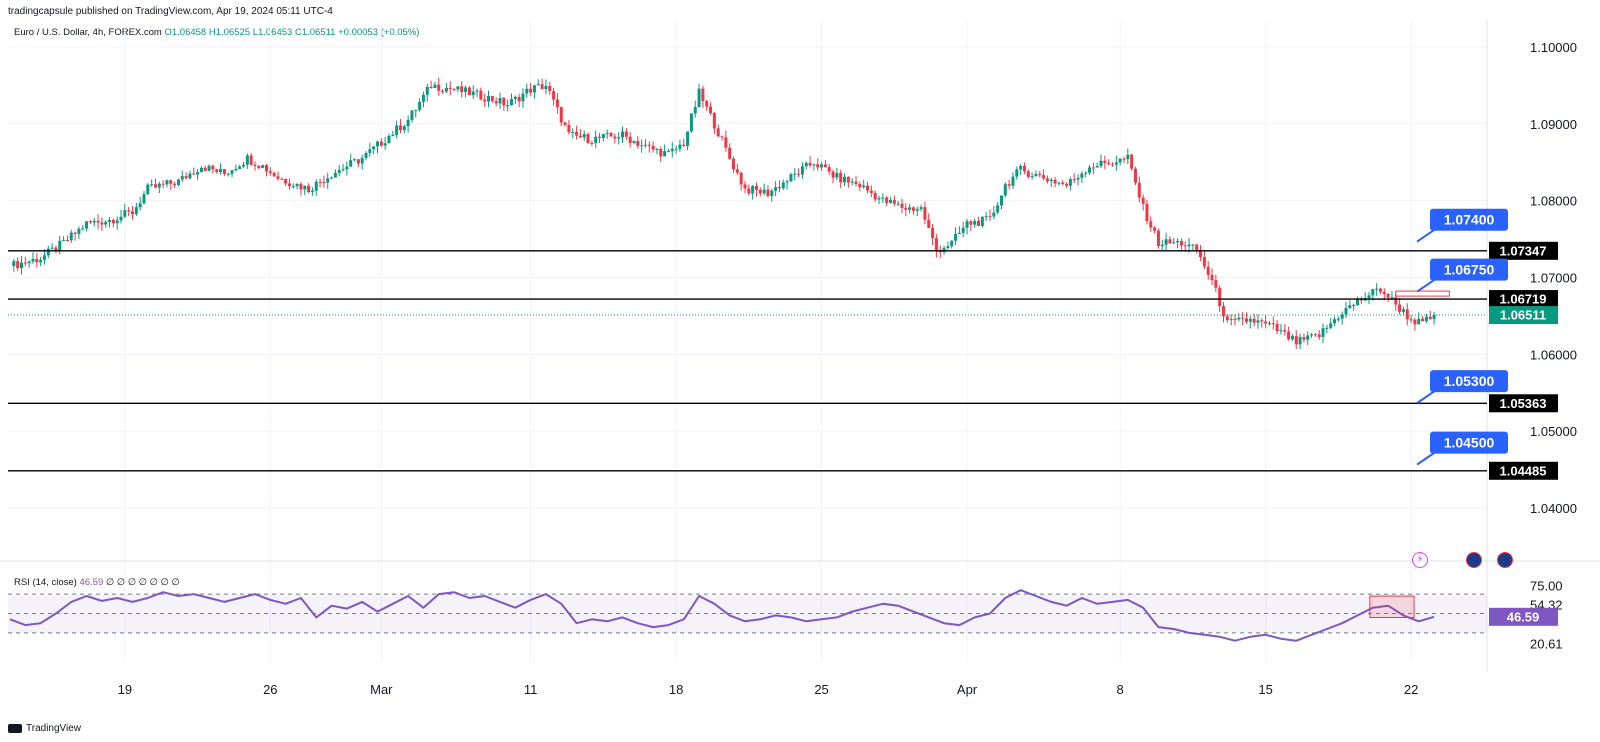 This screenshot has height=742, width=1600. Describe the element at coordinates (967, 689) in the screenshot. I see `x-tick-label: Apr` at that location.